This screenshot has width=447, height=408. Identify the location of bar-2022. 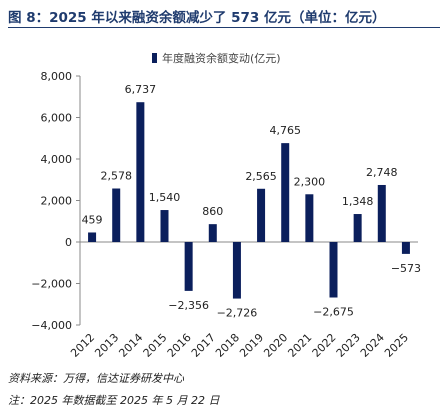
(333, 270).